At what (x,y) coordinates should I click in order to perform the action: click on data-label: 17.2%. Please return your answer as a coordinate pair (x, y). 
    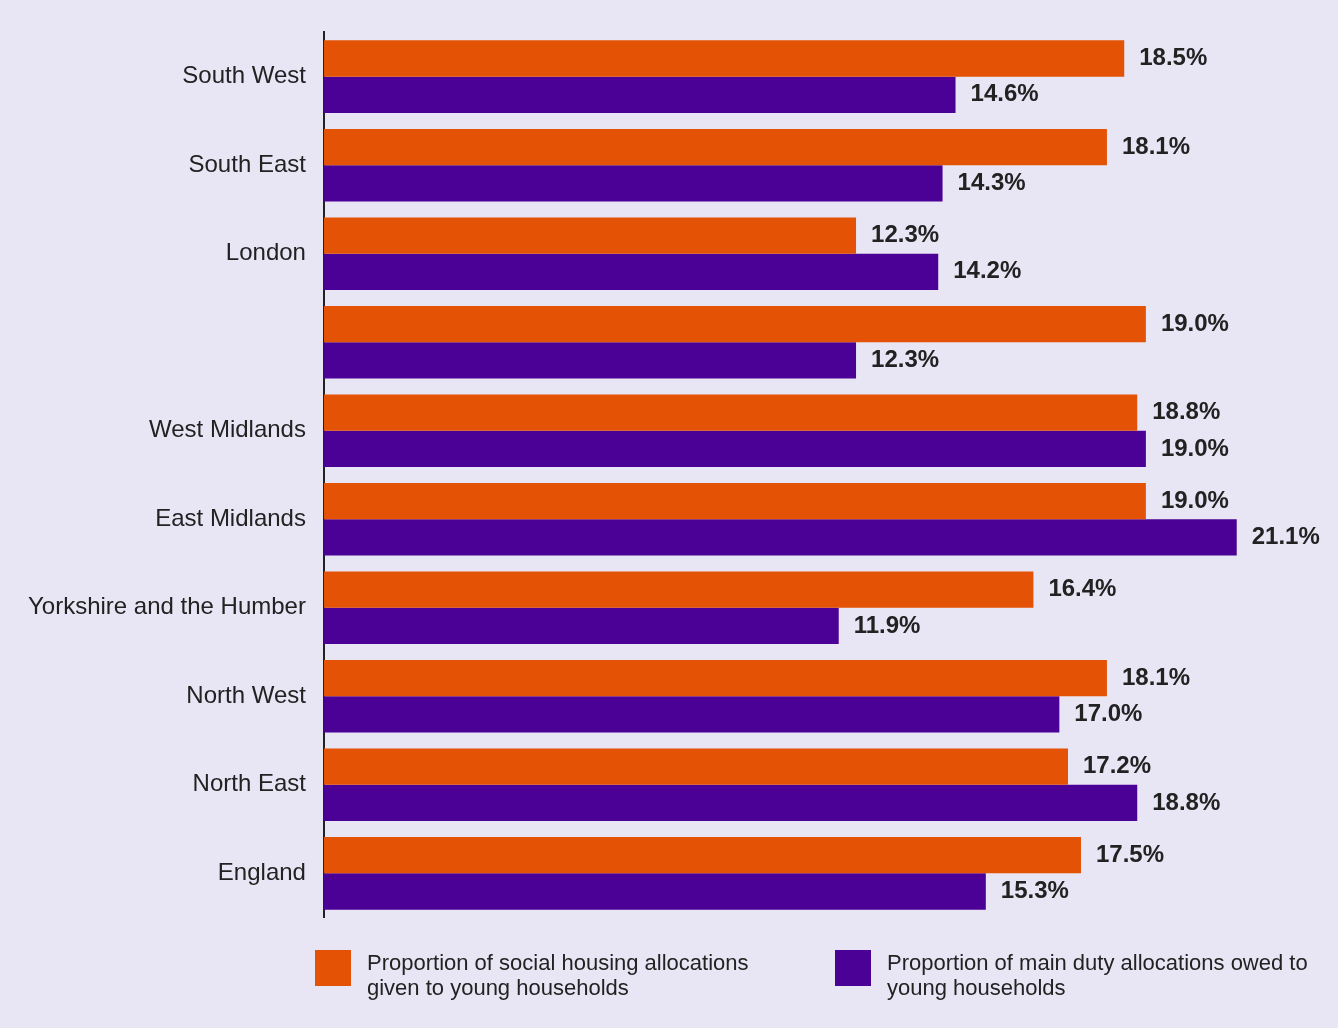
    Looking at the image, I should click on (1117, 765).